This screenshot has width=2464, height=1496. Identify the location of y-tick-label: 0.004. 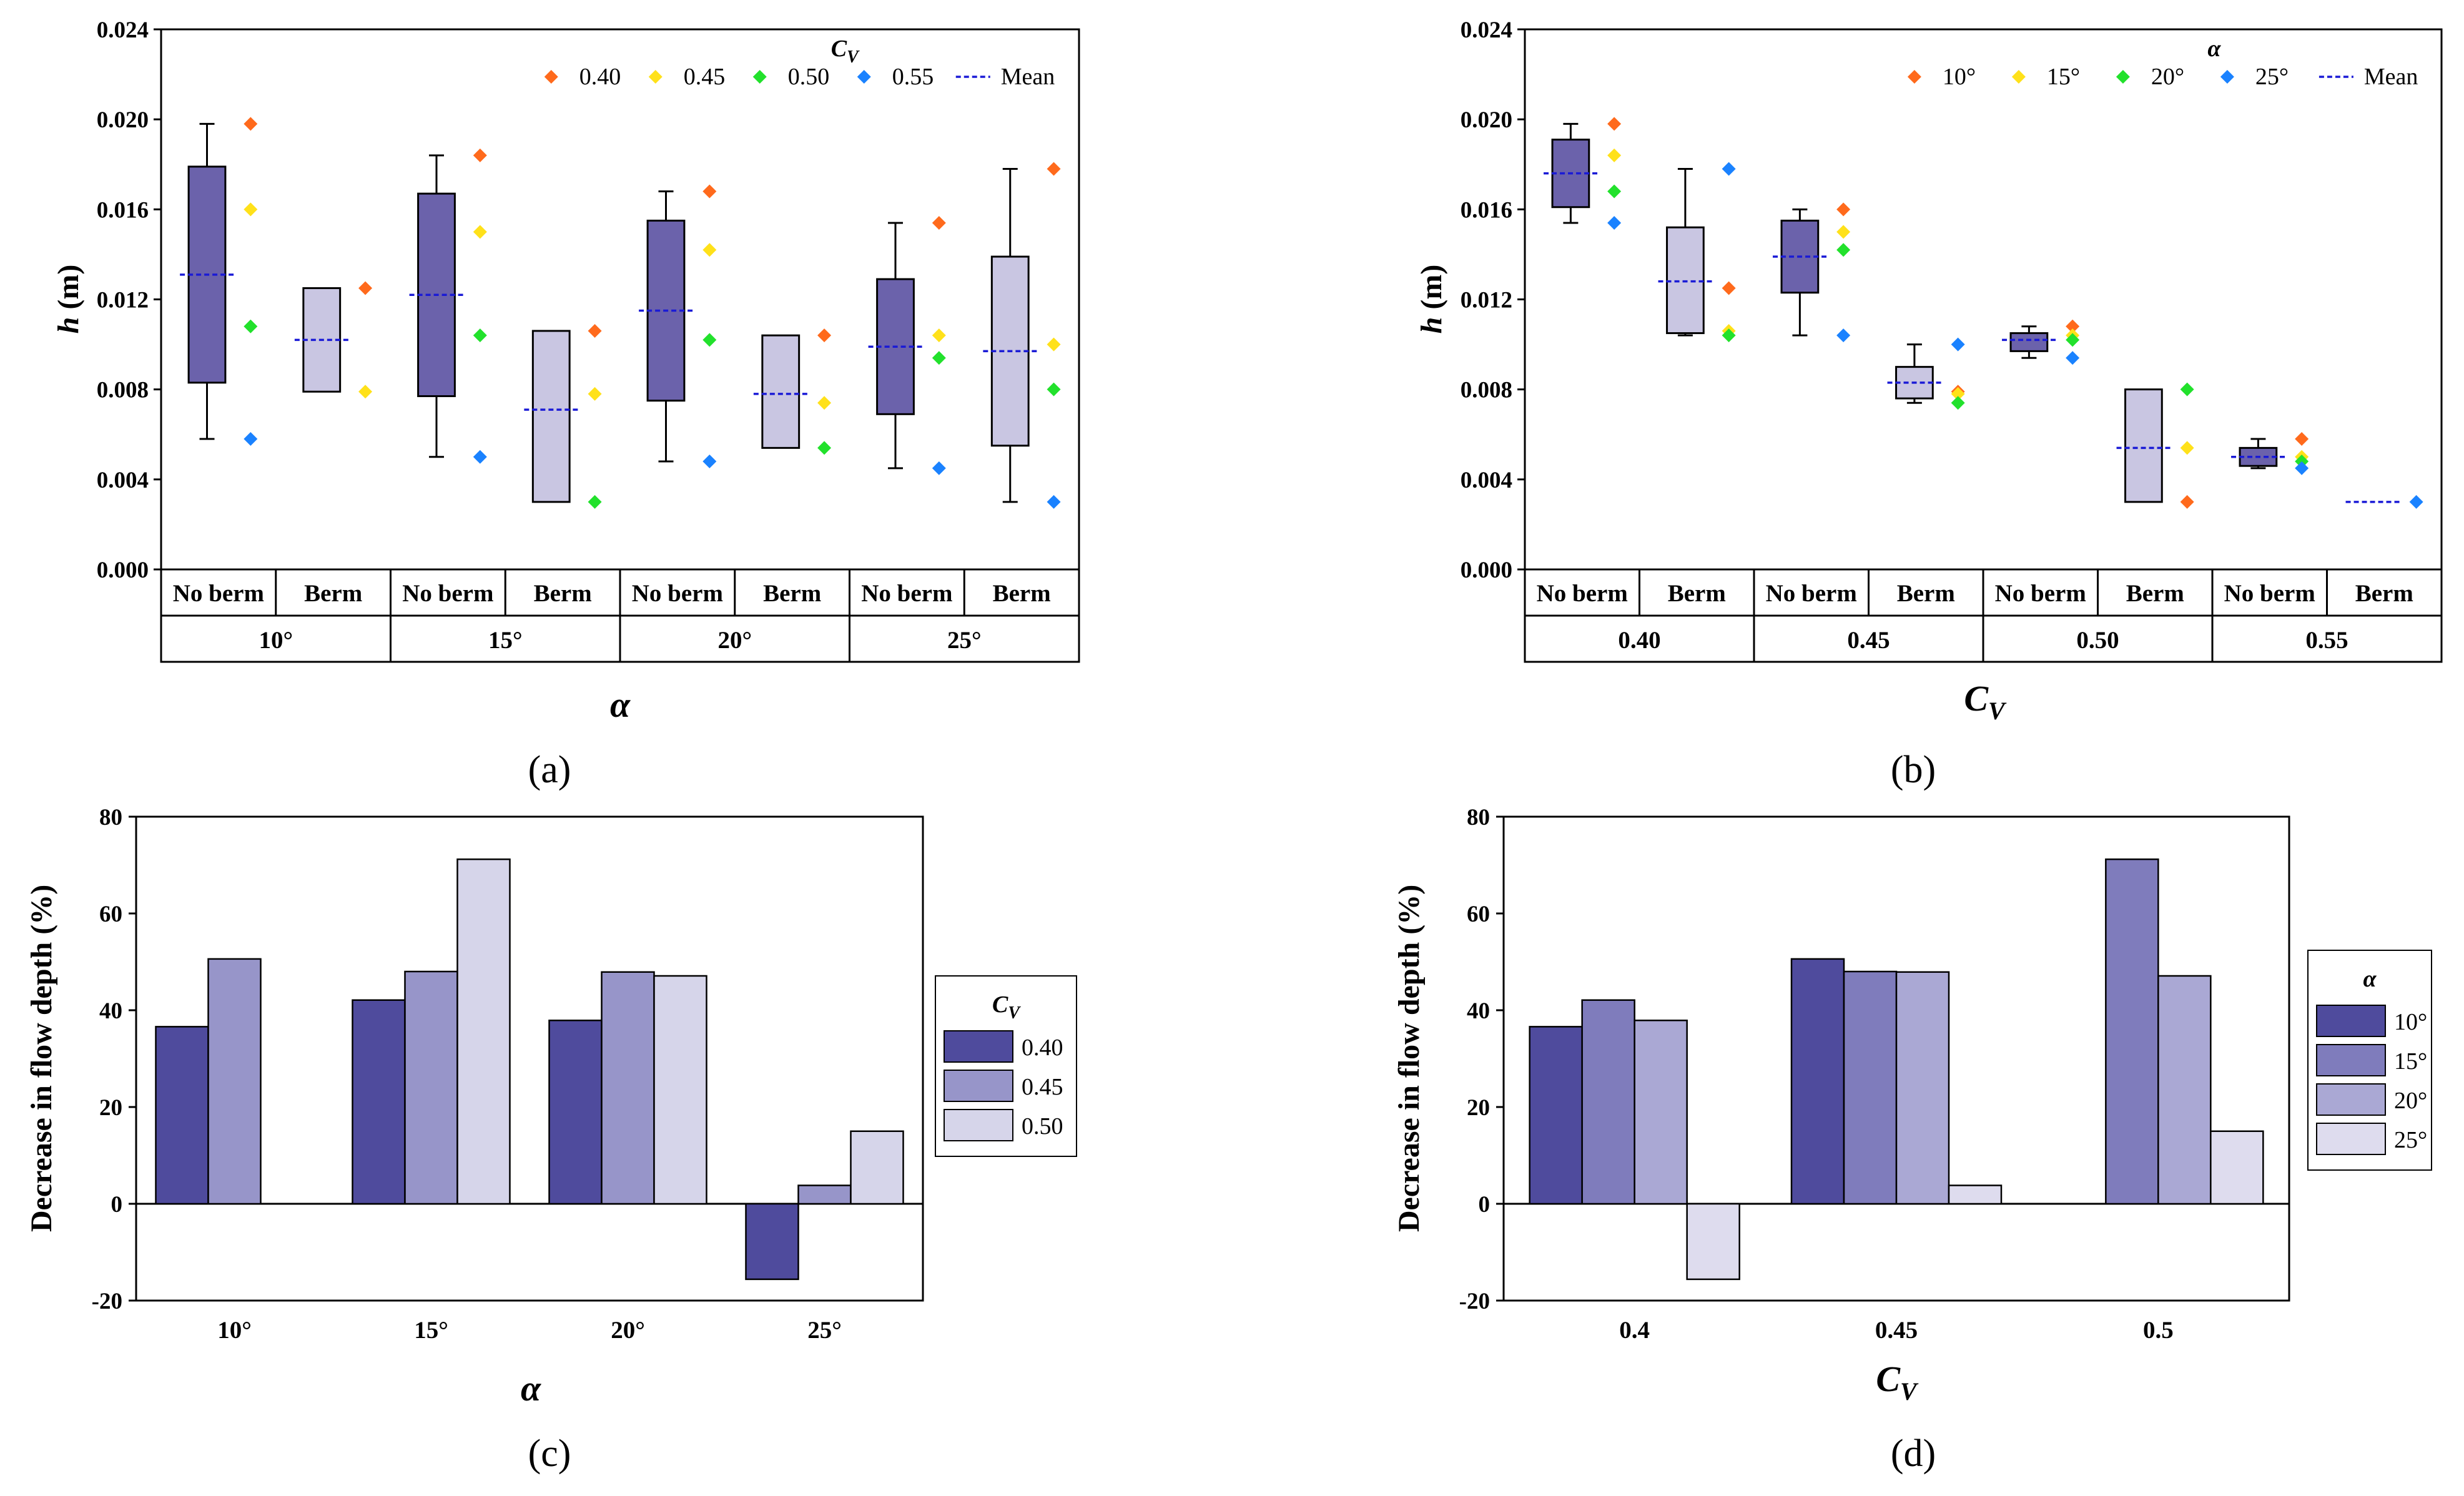
(123, 480).